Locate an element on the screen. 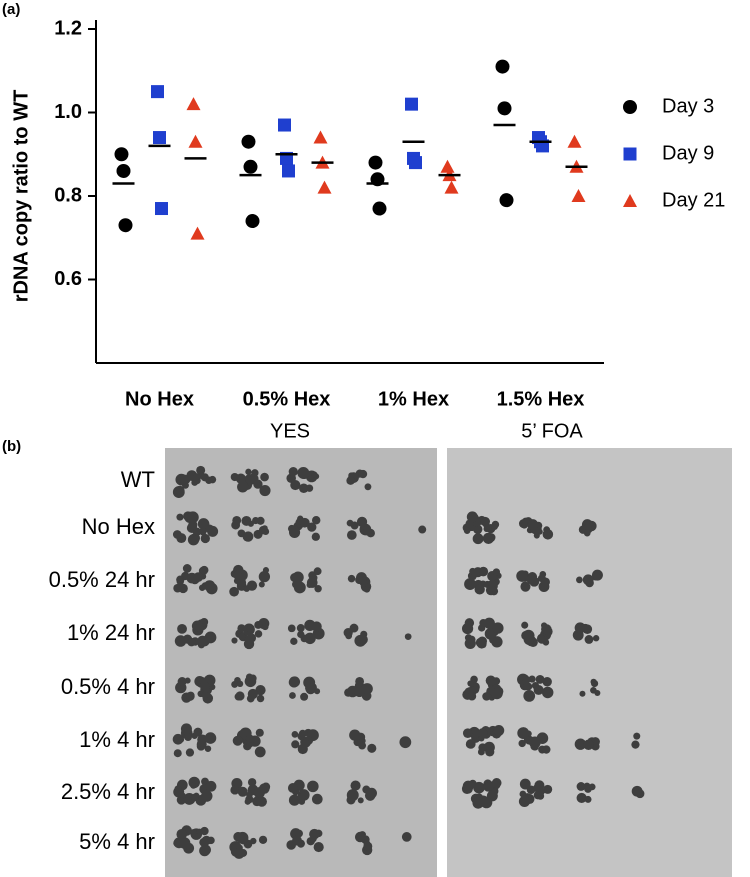 Image resolution: width=750 pixels, height=877 pixels. x-tick-label: 0.5% Hex is located at coordinates (287, 399).